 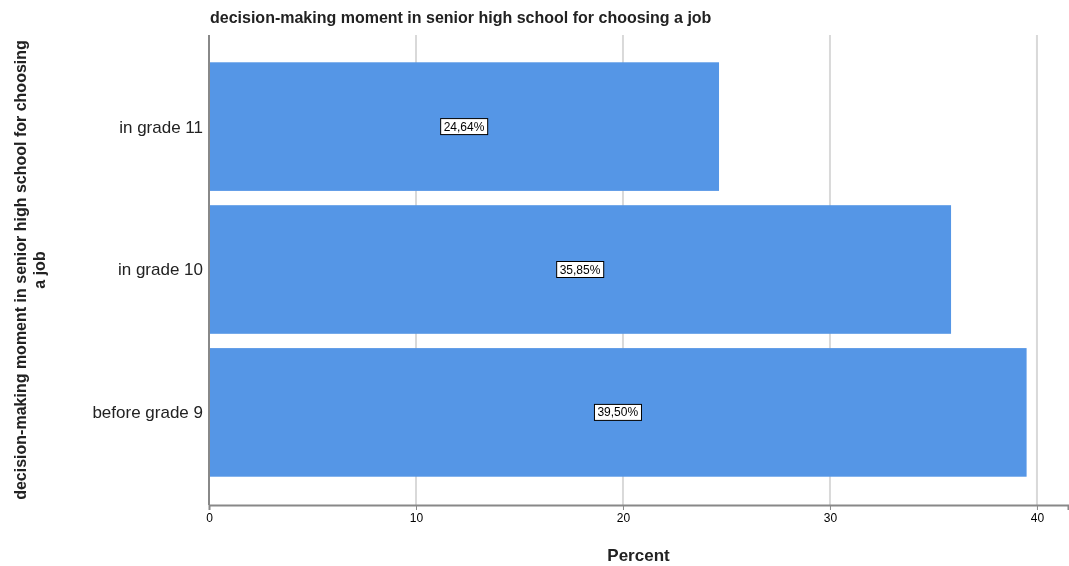 I want to click on x-axis-title: Percent, so click(x=639, y=555).